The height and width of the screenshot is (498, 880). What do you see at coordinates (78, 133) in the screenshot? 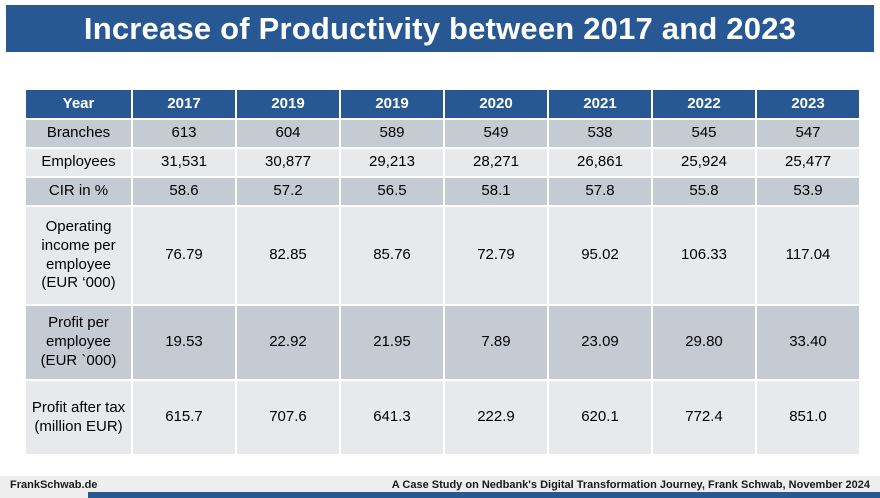
I see `row-label: Branches` at bounding box center [78, 133].